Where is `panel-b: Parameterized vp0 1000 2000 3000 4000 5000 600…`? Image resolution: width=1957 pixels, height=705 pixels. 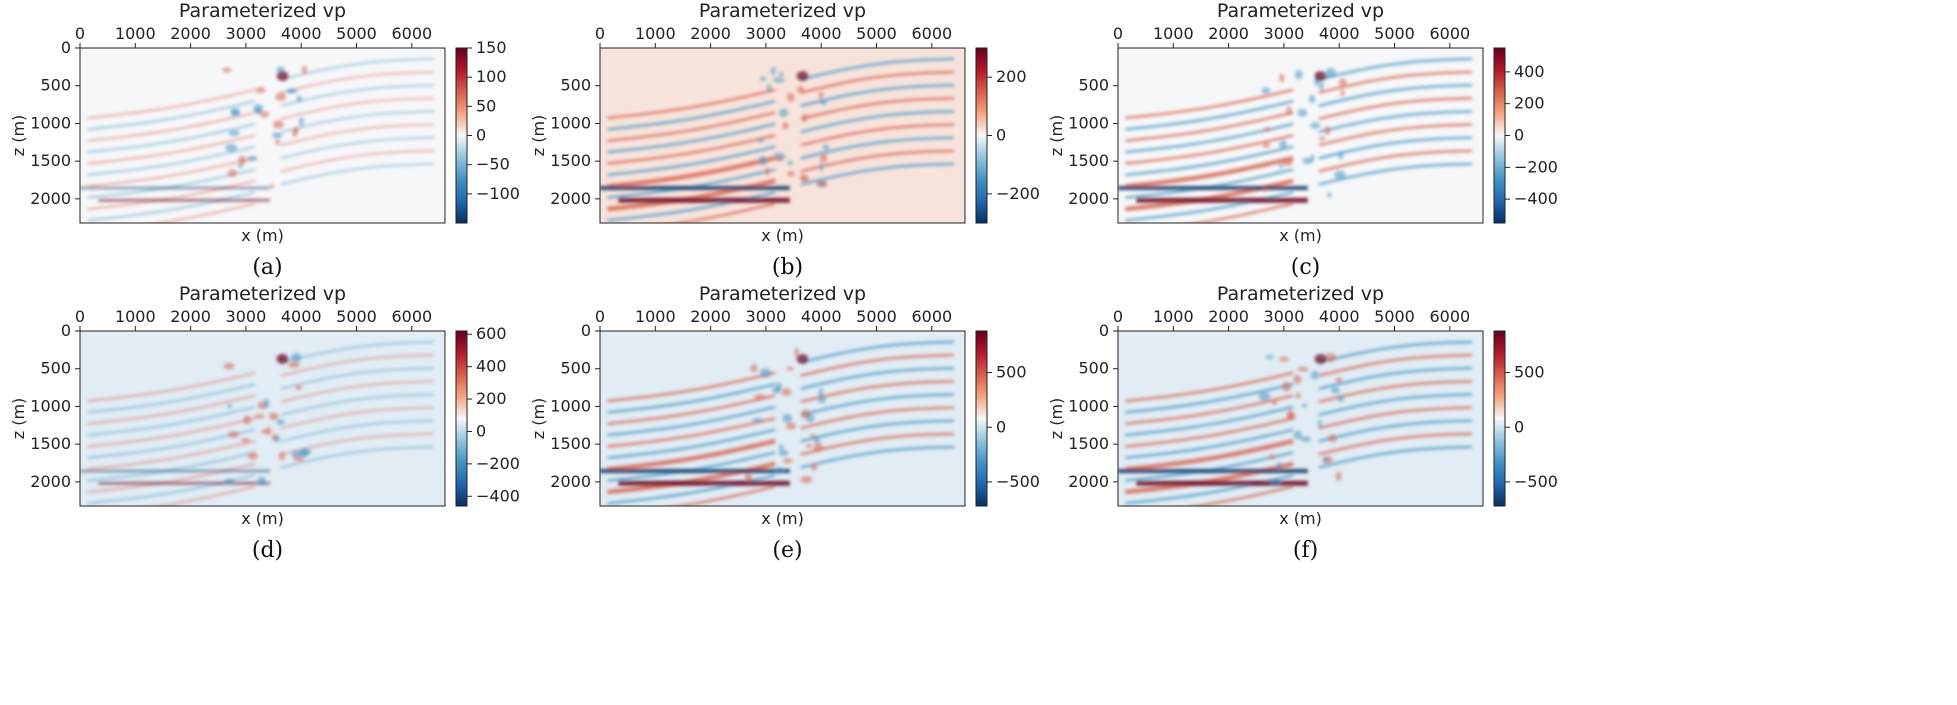
panel-b: Parameterized vp0 1000 2000 3000 4000 5000 600… is located at coordinates (784, 140).